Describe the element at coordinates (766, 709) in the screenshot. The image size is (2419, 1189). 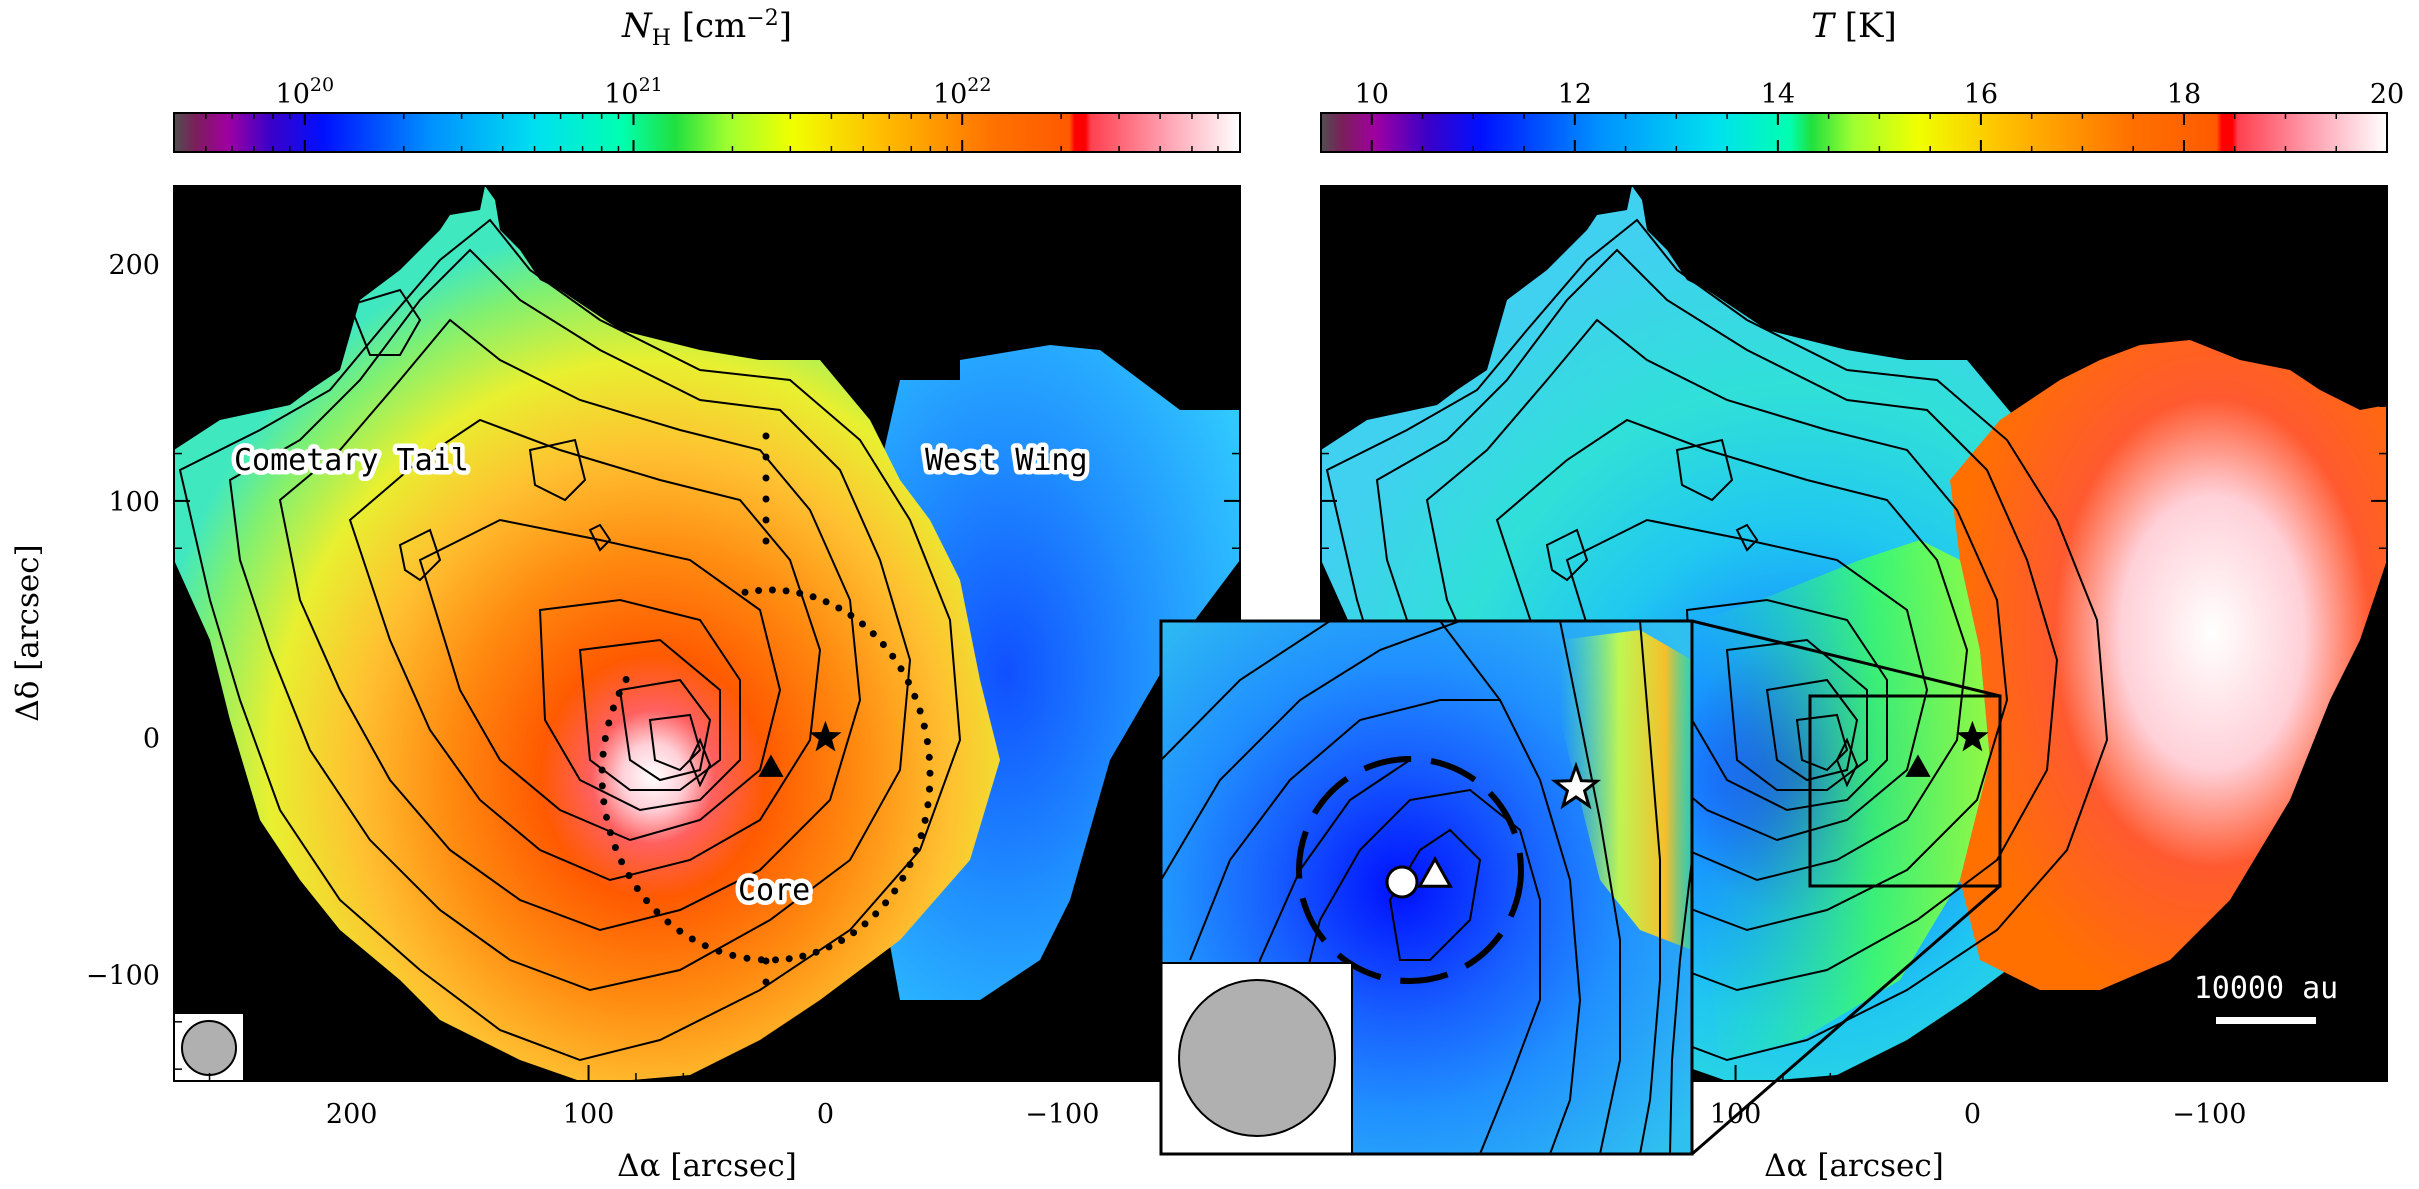
I see `nh-dotted-line-vertical` at that location.